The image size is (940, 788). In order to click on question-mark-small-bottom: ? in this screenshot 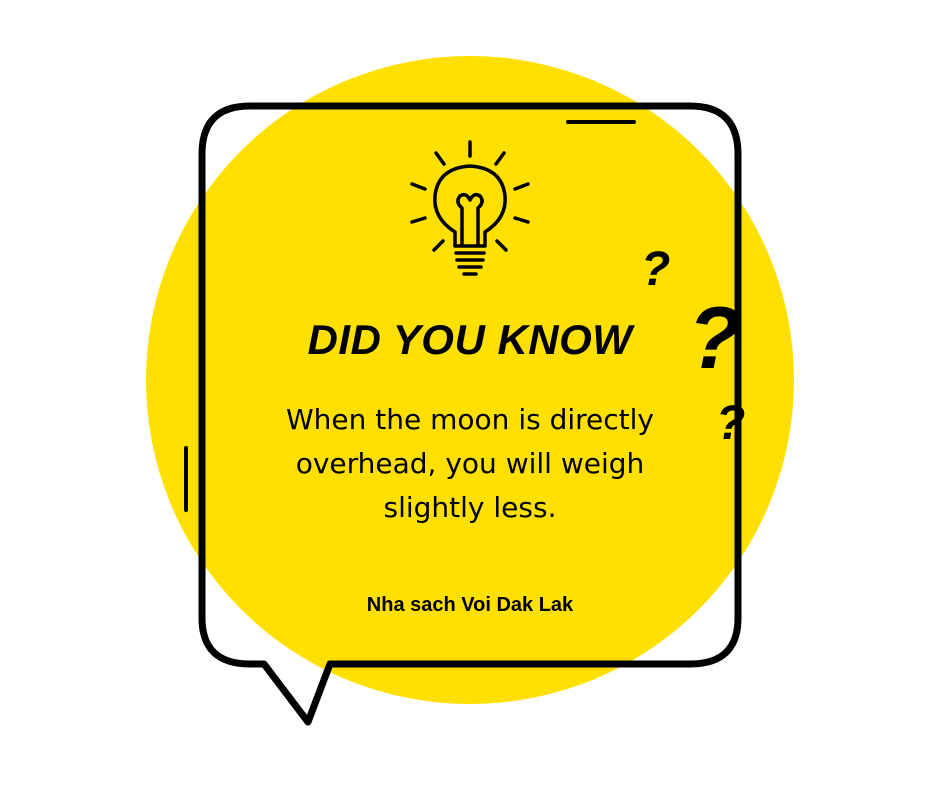, I will do `click(731, 423)`.